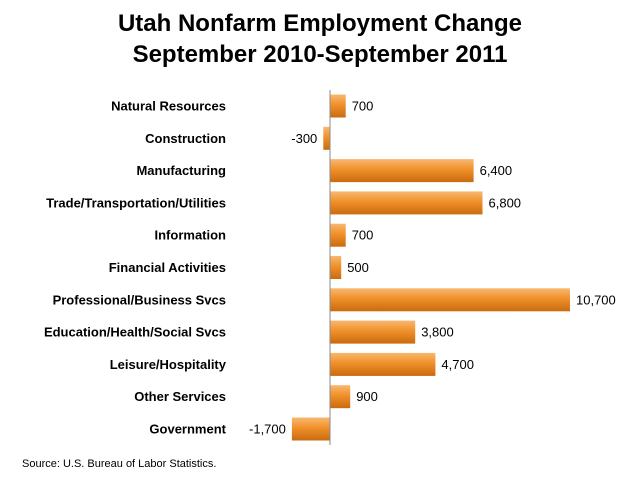  Describe the element at coordinates (168, 364) in the screenshot. I see `category-label-8: Leisure/Hospitality` at that location.